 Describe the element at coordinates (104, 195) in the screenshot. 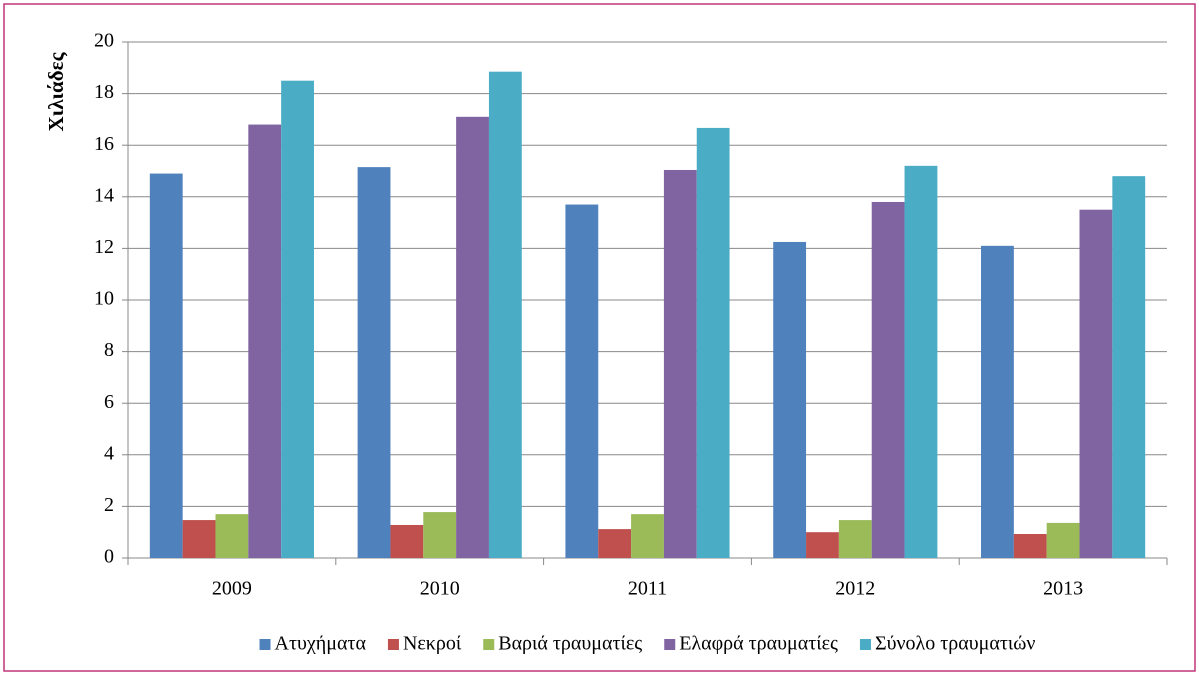

I see `y-tick-label: 14` at that location.